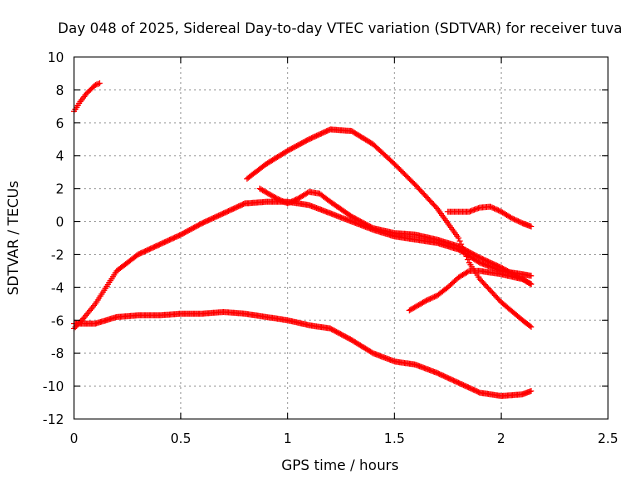 Image resolution: width=640 pixels, height=480 pixels. I want to click on x-tick-label: 1, so click(287, 439).